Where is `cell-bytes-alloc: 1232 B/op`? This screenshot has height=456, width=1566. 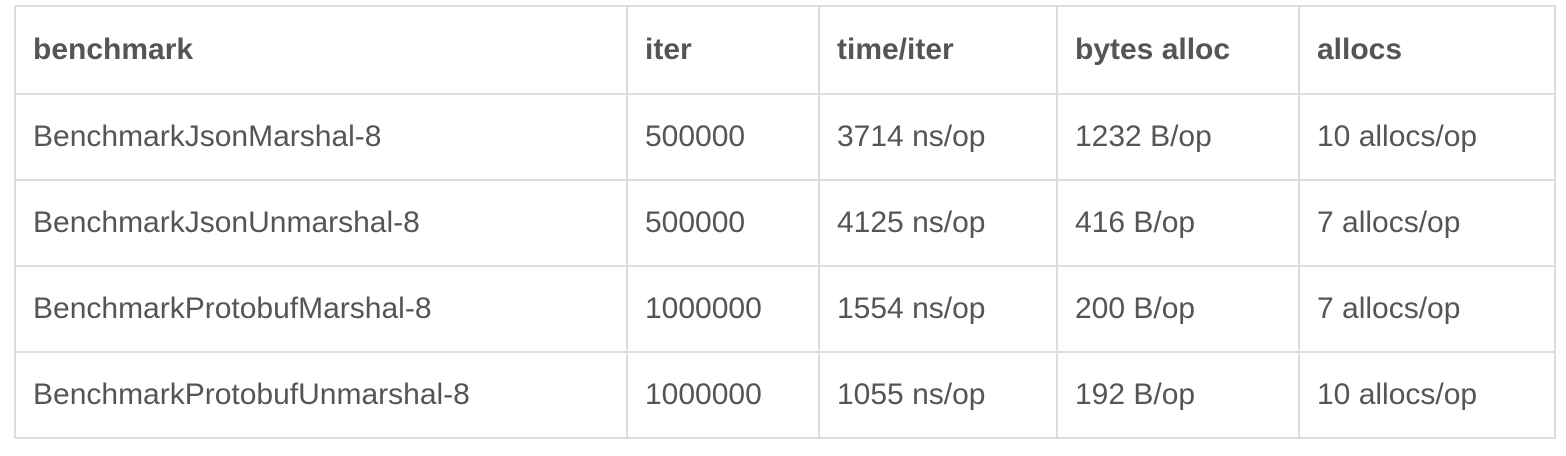 cell-bytes-alloc: 1232 B/op is located at coordinates (1178, 137).